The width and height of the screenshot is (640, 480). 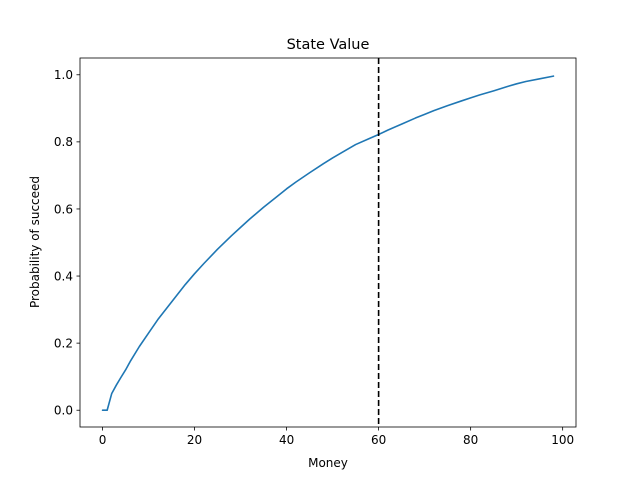 I want to click on chart-title: State Value, so click(x=328, y=45).